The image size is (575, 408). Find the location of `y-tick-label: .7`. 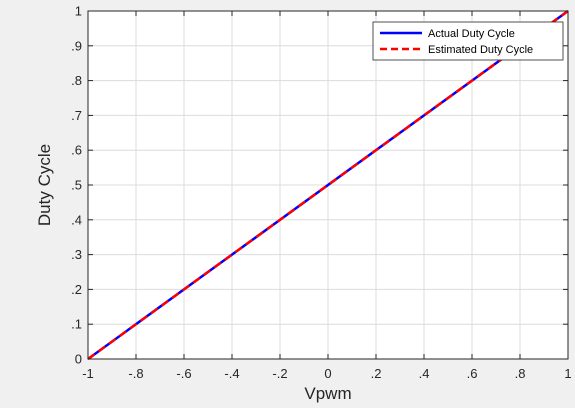

y-tick-label: .7 is located at coordinates (76, 115).